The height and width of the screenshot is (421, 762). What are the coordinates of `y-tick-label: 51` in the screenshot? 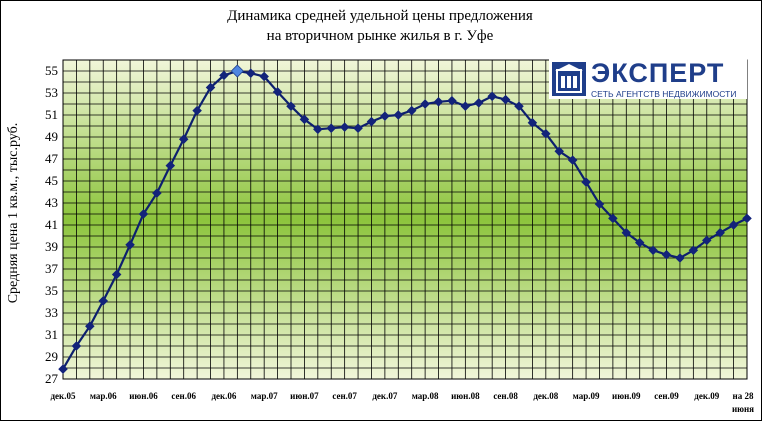 It's located at (51, 114).